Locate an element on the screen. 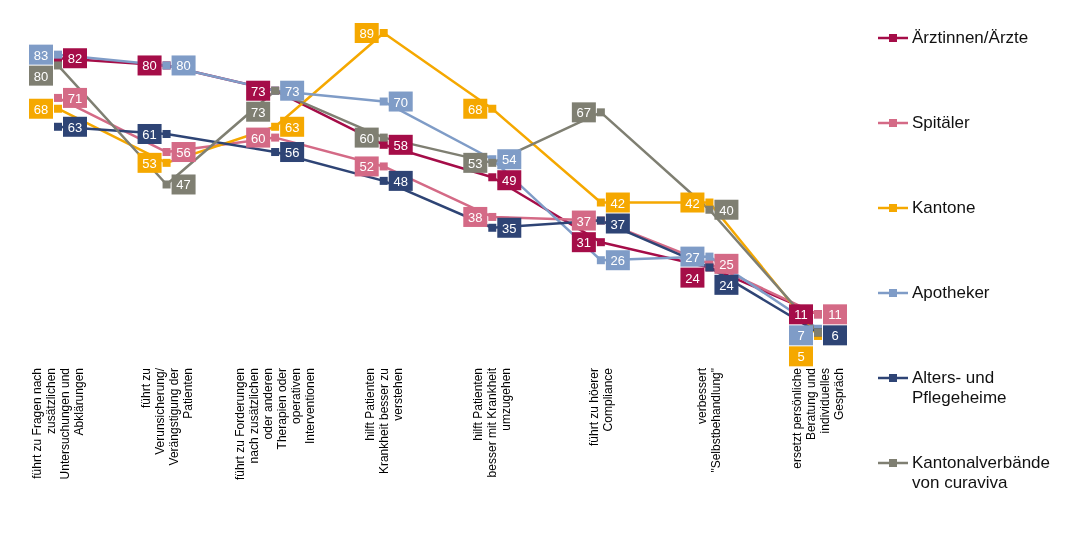  data-label: 25 is located at coordinates (726, 264).